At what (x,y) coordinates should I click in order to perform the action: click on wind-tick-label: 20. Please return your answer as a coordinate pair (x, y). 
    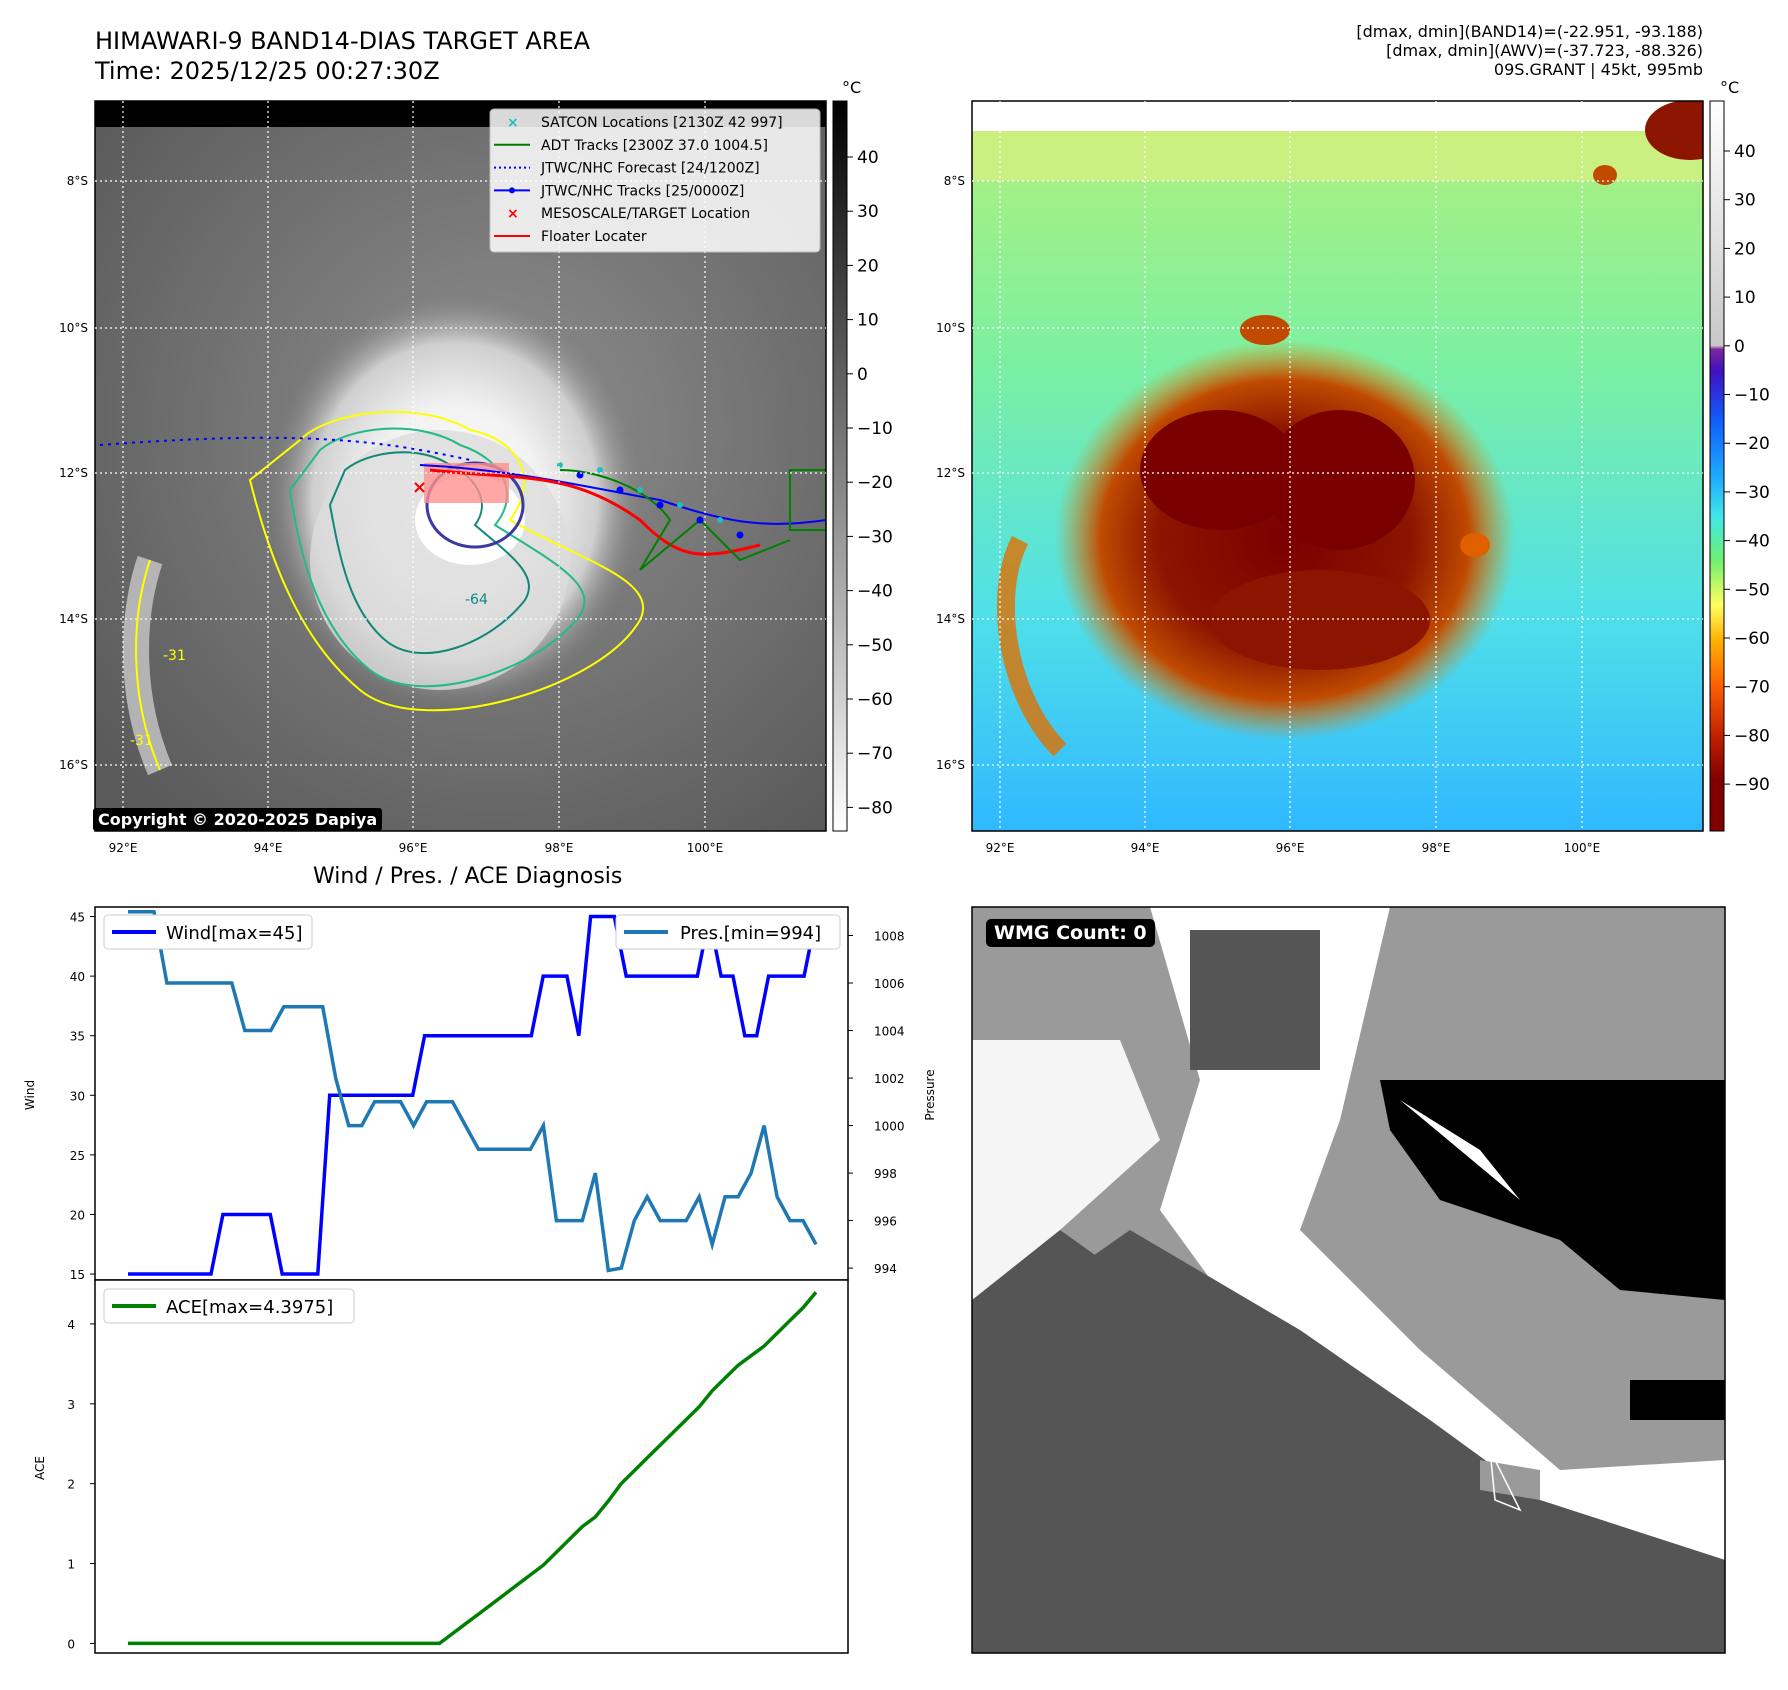
    Looking at the image, I should click on (77, 1215).